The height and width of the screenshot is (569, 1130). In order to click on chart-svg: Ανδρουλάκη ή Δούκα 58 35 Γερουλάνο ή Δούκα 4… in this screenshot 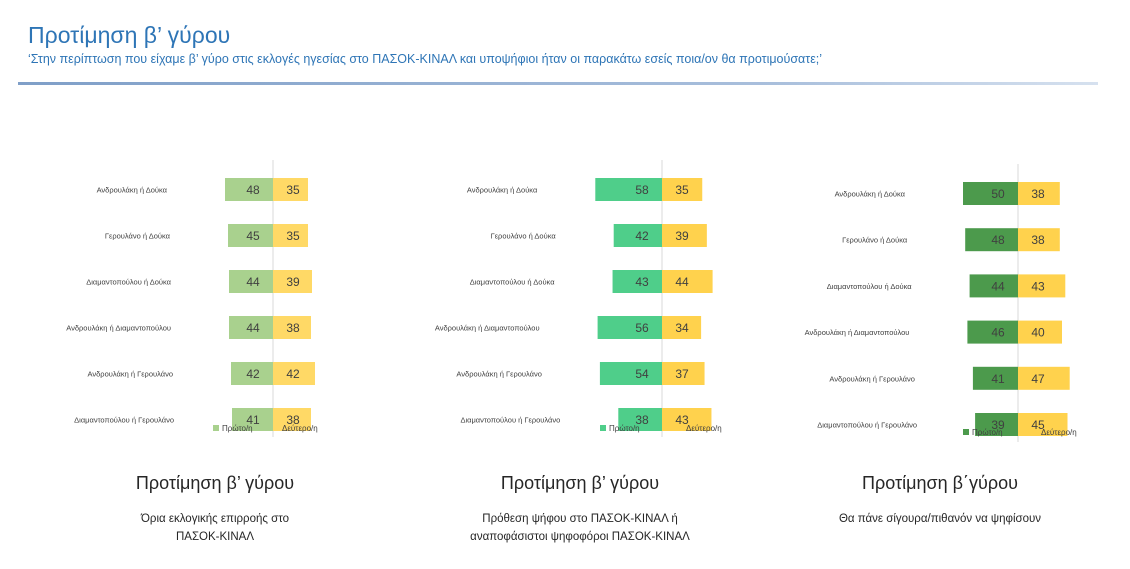, I will do `click(578, 298)`.